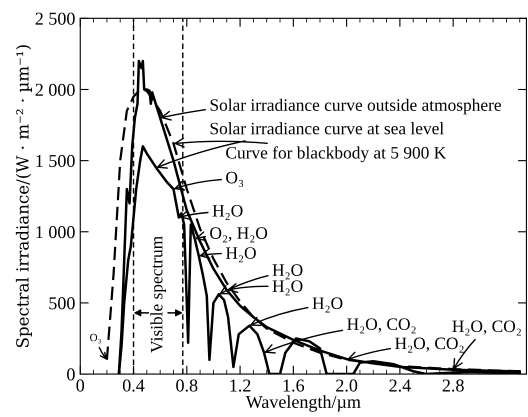 The height and width of the screenshot is (417, 528). I want to click on y-tick-label: 1 000, so click(55, 232).